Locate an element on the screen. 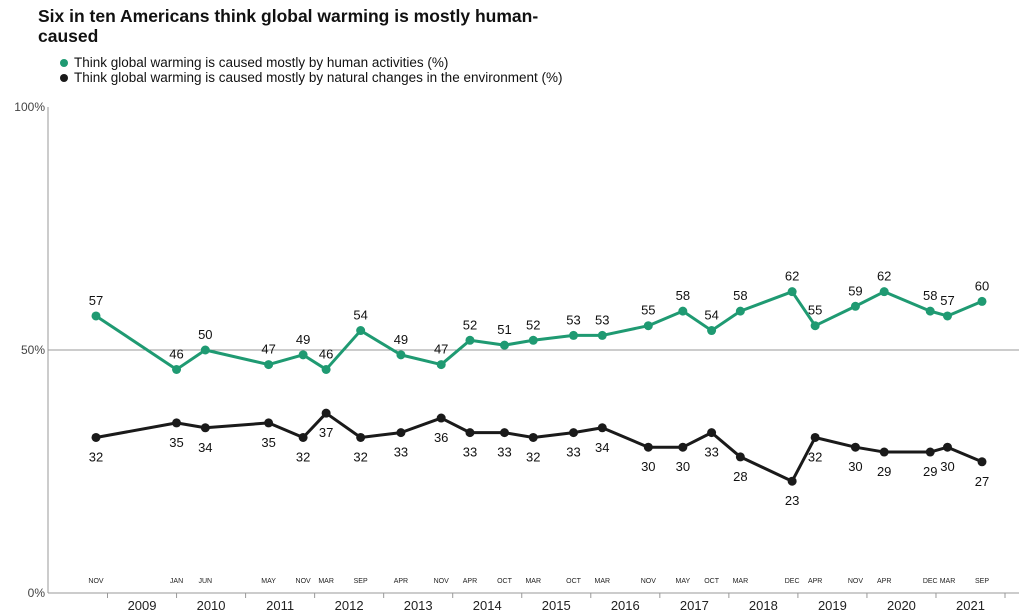 The image size is (1019, 615). data-label: 52 is located at coordinates (533, 324).